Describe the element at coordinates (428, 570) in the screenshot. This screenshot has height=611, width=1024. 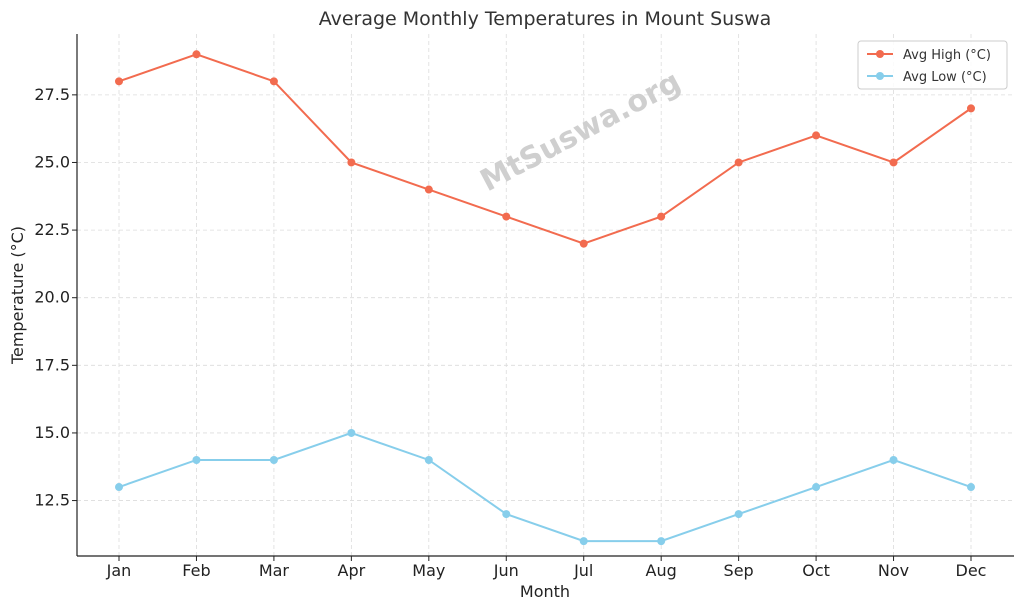
I see `x-tick-label: May` at that location.